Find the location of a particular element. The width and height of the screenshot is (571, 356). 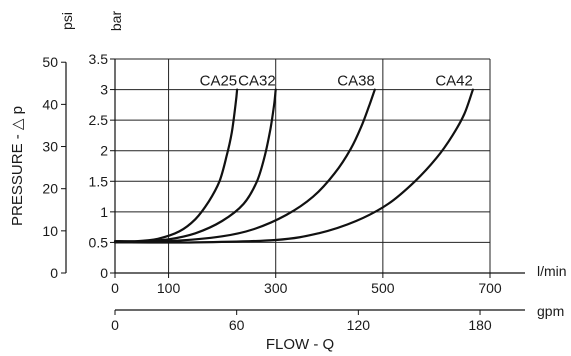

series-line-ca32 is located at coordinates (195, 165).